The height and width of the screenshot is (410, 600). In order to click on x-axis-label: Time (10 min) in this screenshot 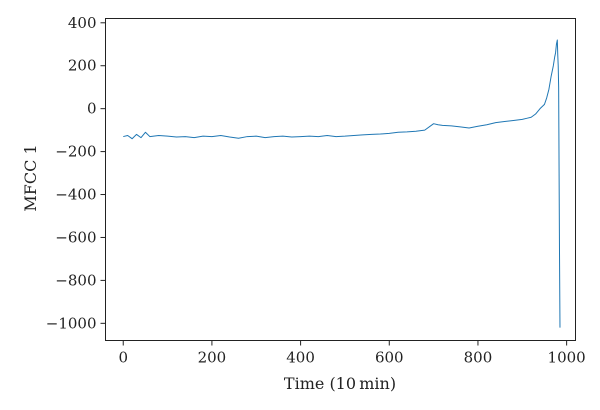, I will do `click(340, 383)`.